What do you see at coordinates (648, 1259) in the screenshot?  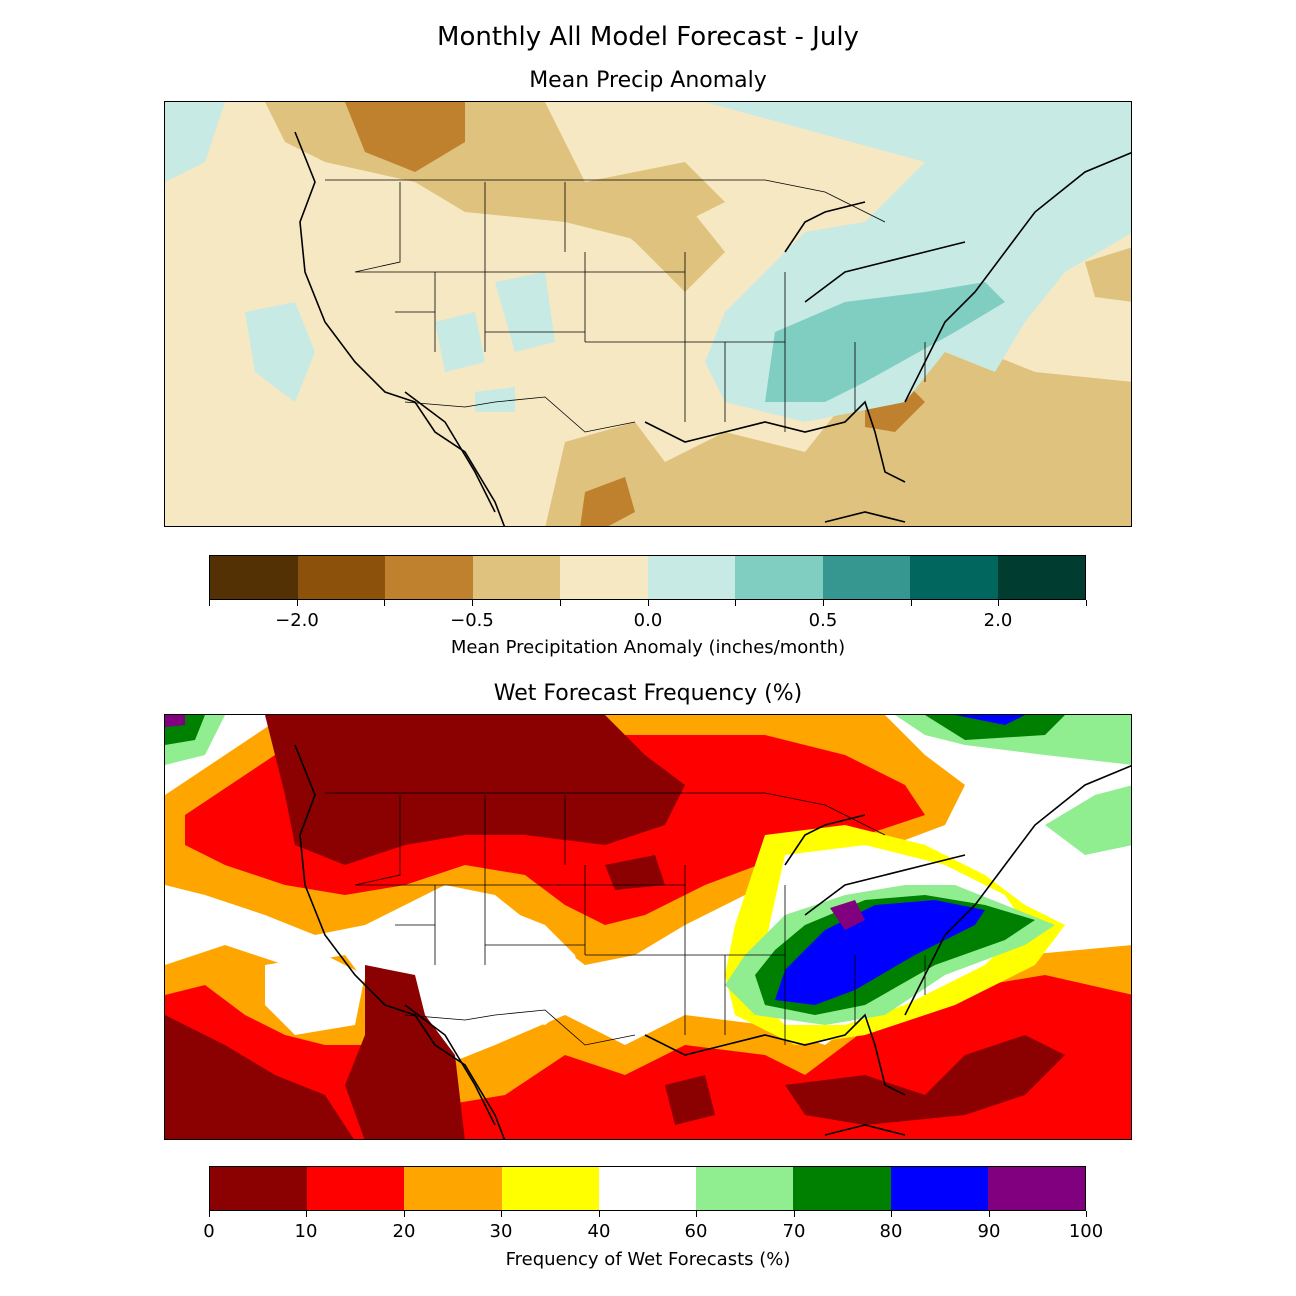 I see `frequency-colorbar-label: Frequency of Wet Forecasts (%)` at bounding box center [648, 1259].